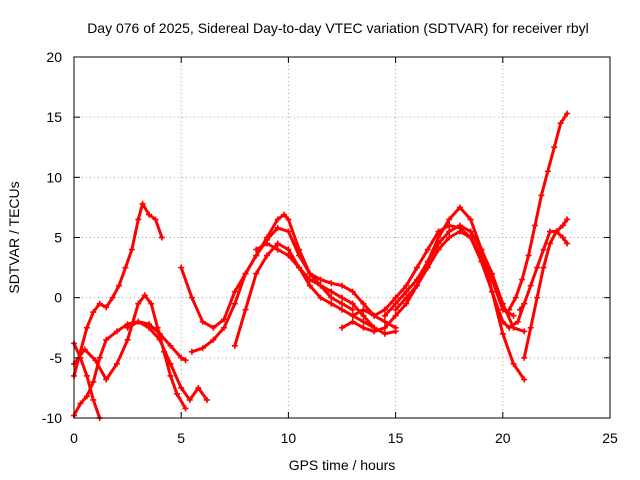  Describe the element at coordinates (56, 358) in the screenshot. I see `y-tick-label: -5` at that location.